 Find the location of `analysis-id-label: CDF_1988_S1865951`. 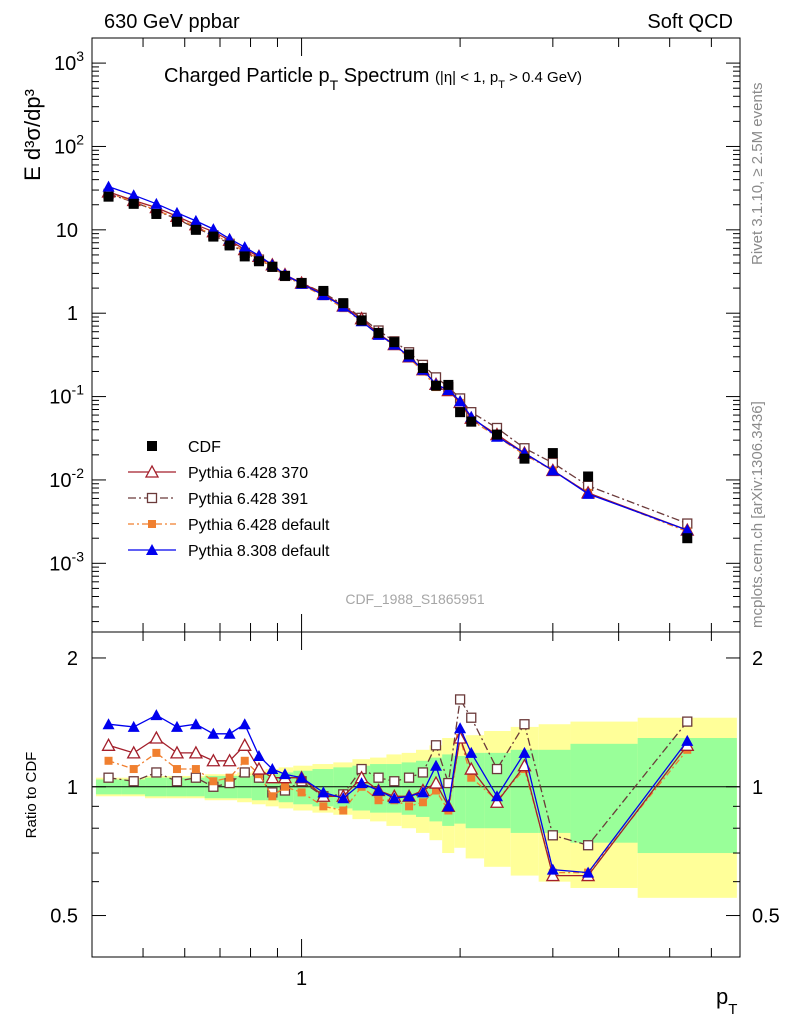

analysis-id-label: CDF_1988_S1865951 is located at coordinates (415, 599).